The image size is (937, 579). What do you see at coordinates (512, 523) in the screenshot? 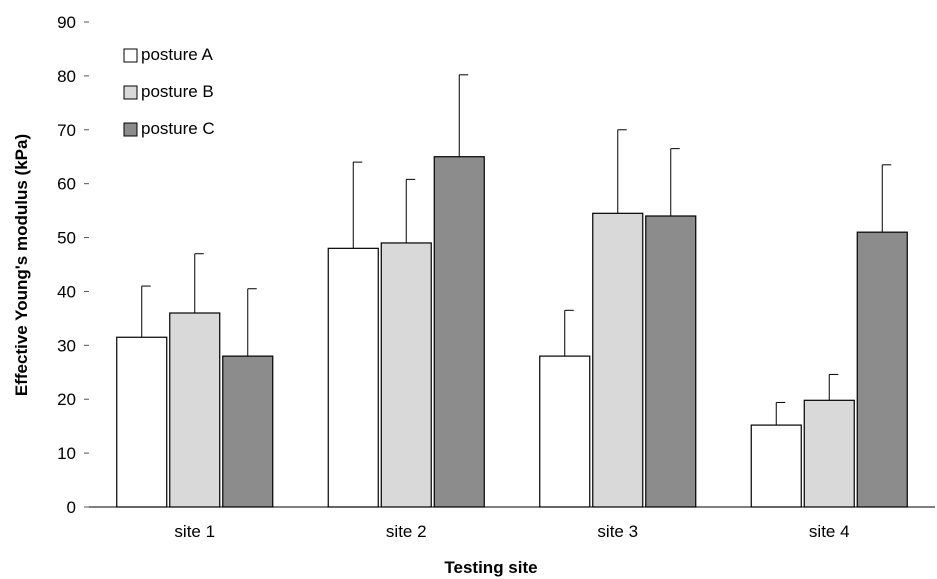
I see `x-axis: site 1 site 2 site 3 site 4` at bounding box center [512, 523].